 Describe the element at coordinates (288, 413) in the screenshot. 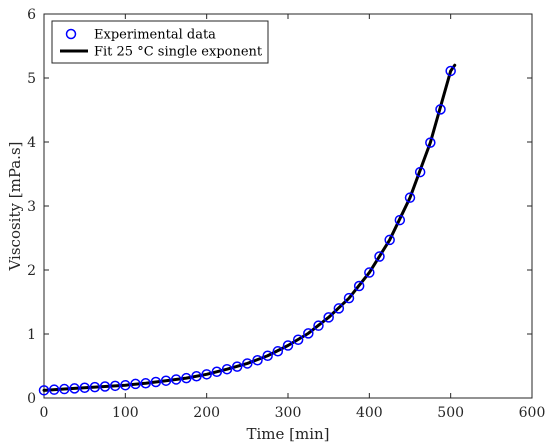

I see `x-tick-label: 300` at that location.